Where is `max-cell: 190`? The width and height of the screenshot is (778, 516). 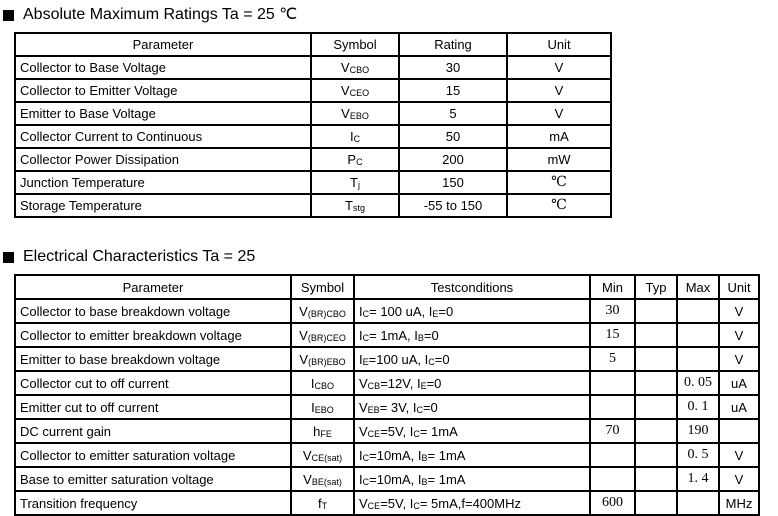
max-cell: 190 is located at coordinates (698, 431).